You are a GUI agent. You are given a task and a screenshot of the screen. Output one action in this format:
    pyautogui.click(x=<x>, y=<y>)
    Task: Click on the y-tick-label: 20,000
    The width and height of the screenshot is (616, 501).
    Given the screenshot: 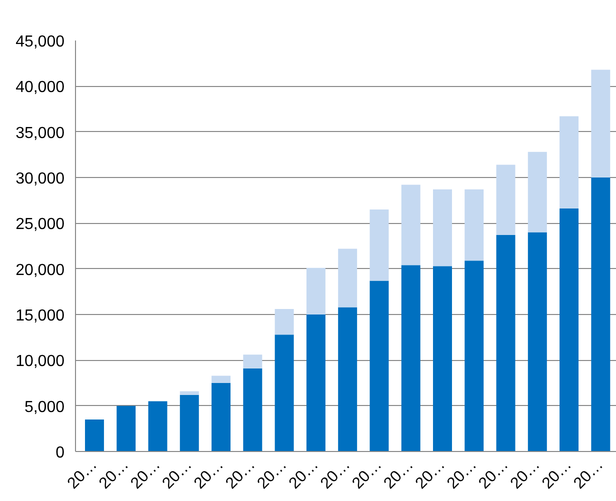 What is the action you would take?
    pyautogui.click(x=40, y=270)
    